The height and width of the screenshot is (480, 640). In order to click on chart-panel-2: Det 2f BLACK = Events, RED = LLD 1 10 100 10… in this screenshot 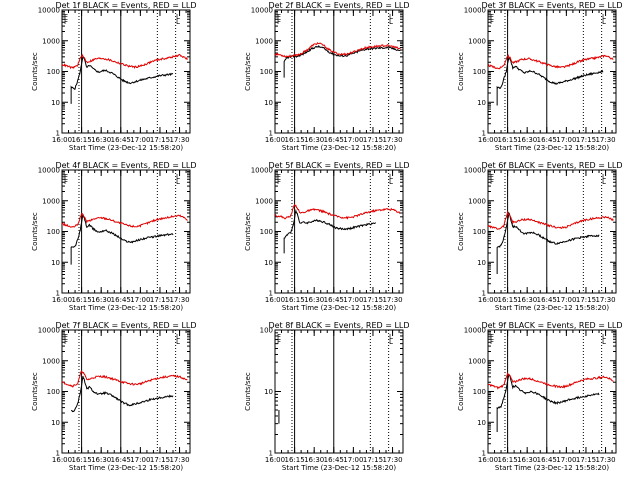, I will do `click(327, 76)`.